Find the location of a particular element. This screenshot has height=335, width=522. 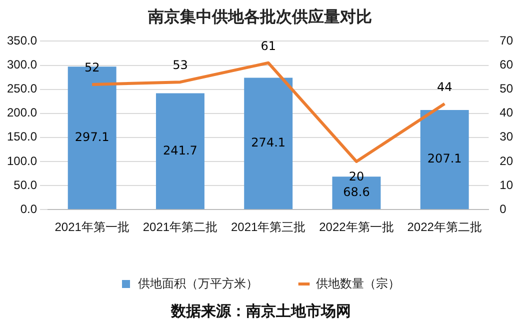

y2-tick-label: 10 is located at coordinates (507, 185).